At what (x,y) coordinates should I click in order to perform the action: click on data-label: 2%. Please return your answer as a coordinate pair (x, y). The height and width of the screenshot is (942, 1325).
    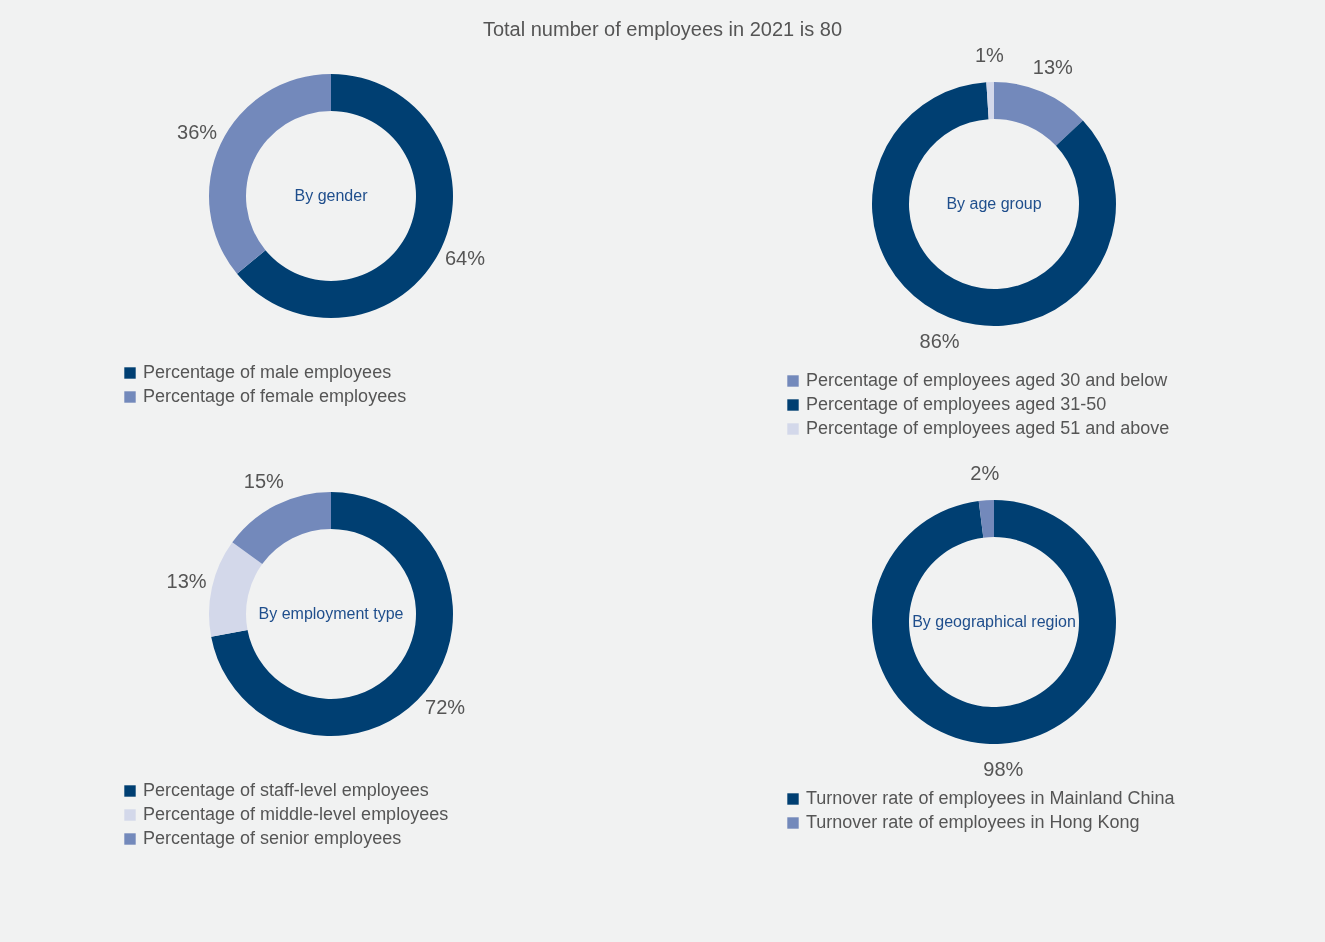
    Looking at the image, I should click on (985, 473).